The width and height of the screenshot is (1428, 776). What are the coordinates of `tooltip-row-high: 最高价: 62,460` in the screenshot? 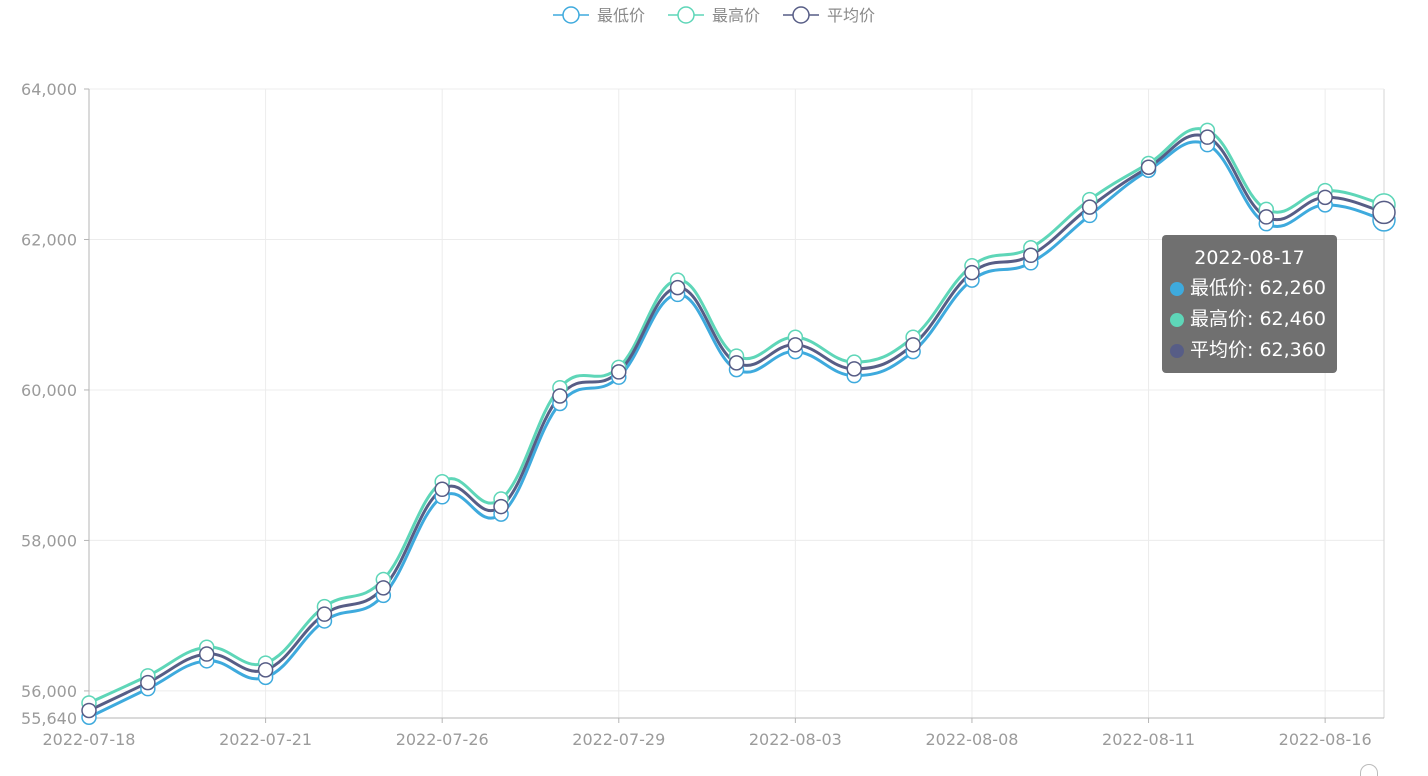 It's located at (1253, 319).